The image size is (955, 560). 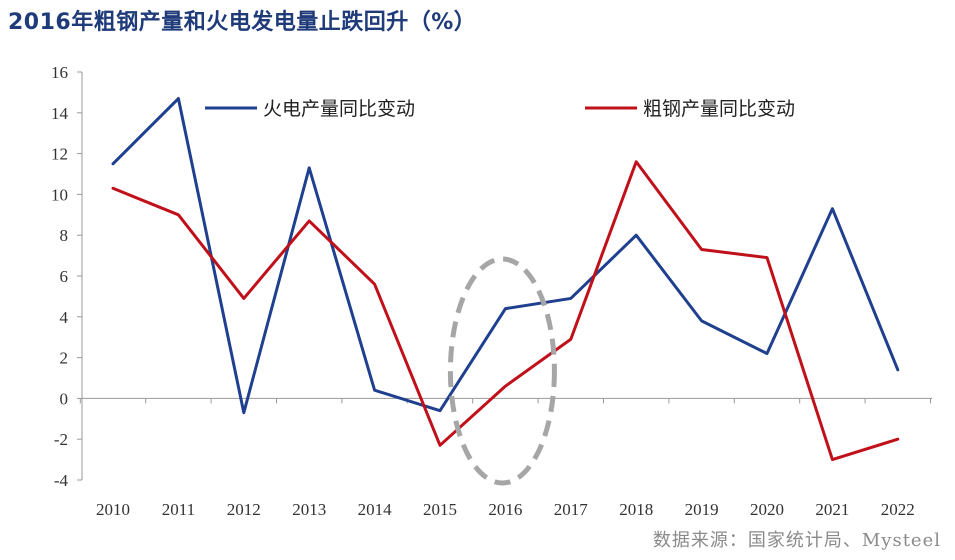 What do you see at coordinates (309, 509) in the screenshot?
I see `x-tick-label: 2013` at bounding box center [309, 509].